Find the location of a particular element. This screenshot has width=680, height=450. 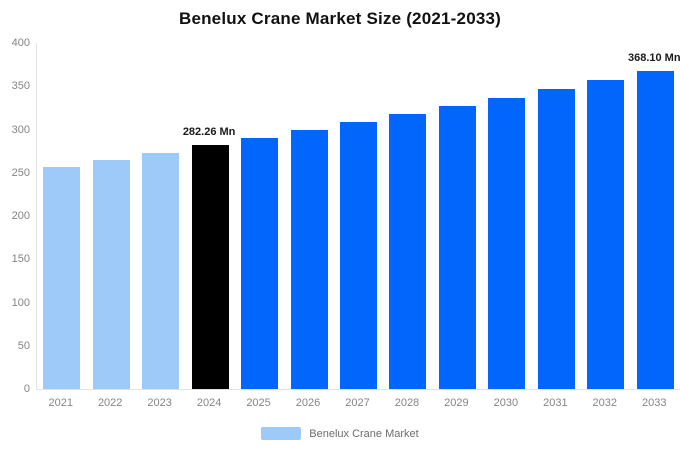

bar-2029 is located at coordinates (457, 247).